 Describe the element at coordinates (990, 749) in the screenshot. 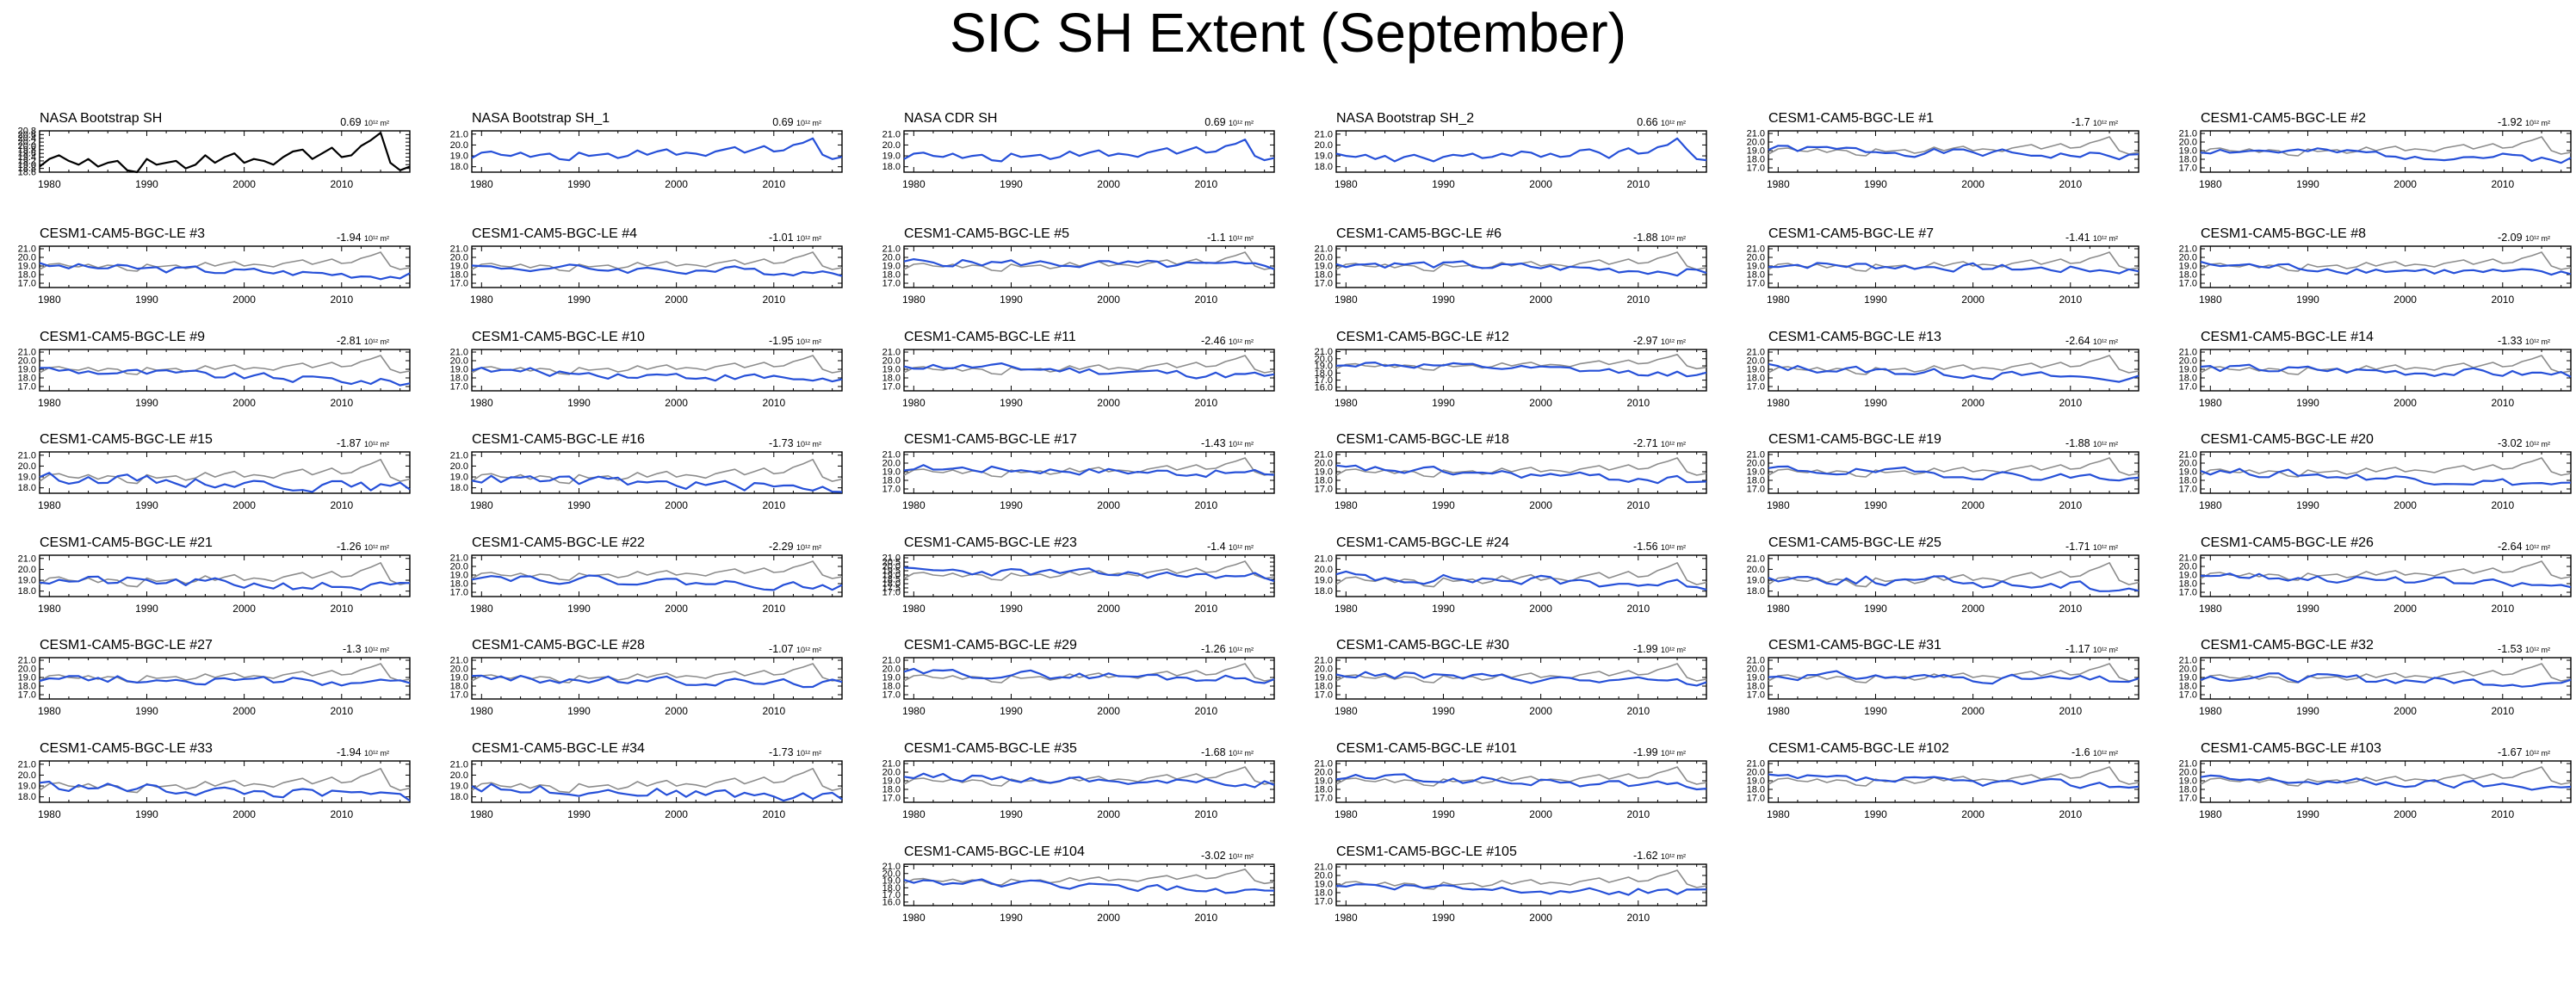

I see `panel-title: CESM1-CAM5-BGC-LE #35` at that location.